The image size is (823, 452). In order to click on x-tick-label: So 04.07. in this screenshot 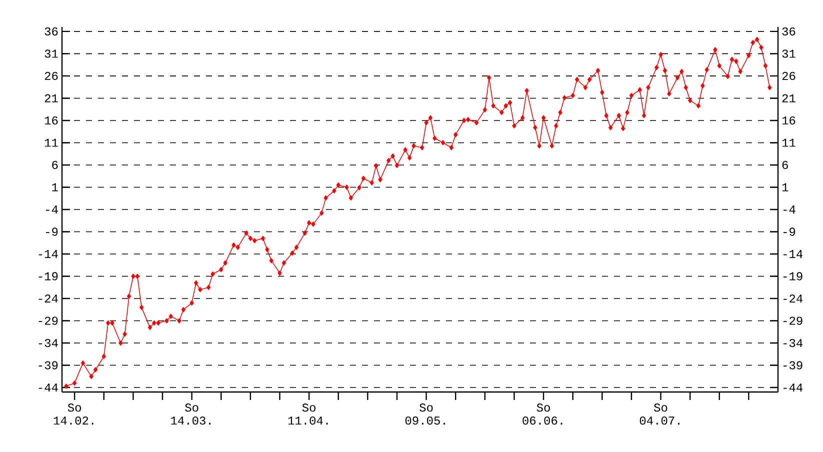, I will do `click(660, 414)`.